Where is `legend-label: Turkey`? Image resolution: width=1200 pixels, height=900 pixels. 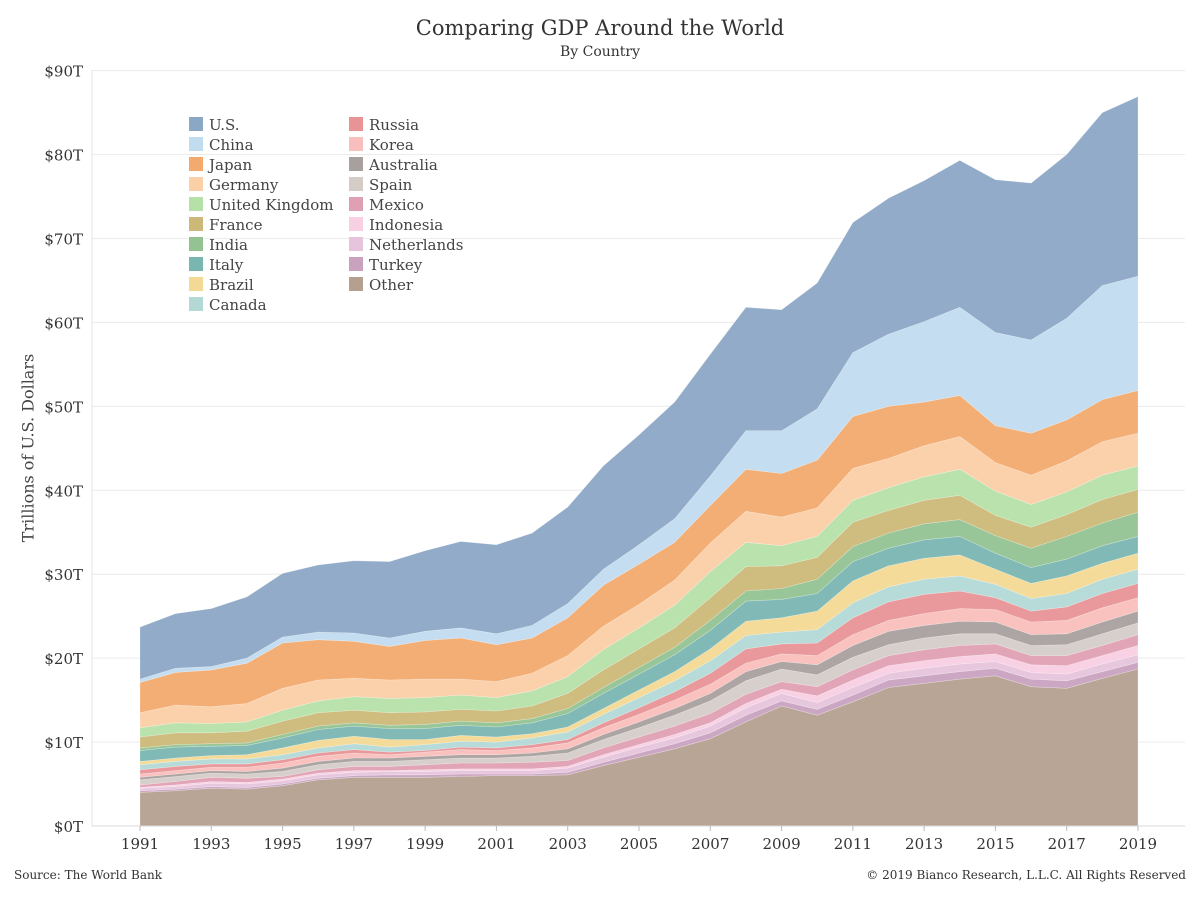 legend-label: Turkey is located at coordinates (396, 265).